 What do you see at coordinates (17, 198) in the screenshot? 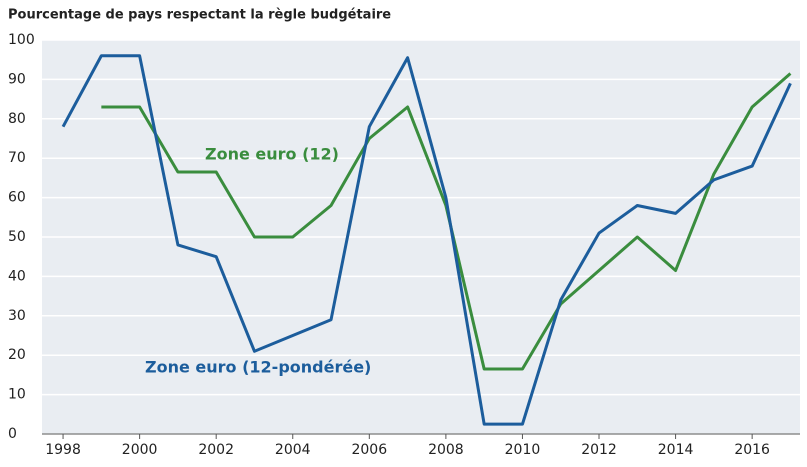
I see `y-tick-label: 60` at bounding box center [17, 198].